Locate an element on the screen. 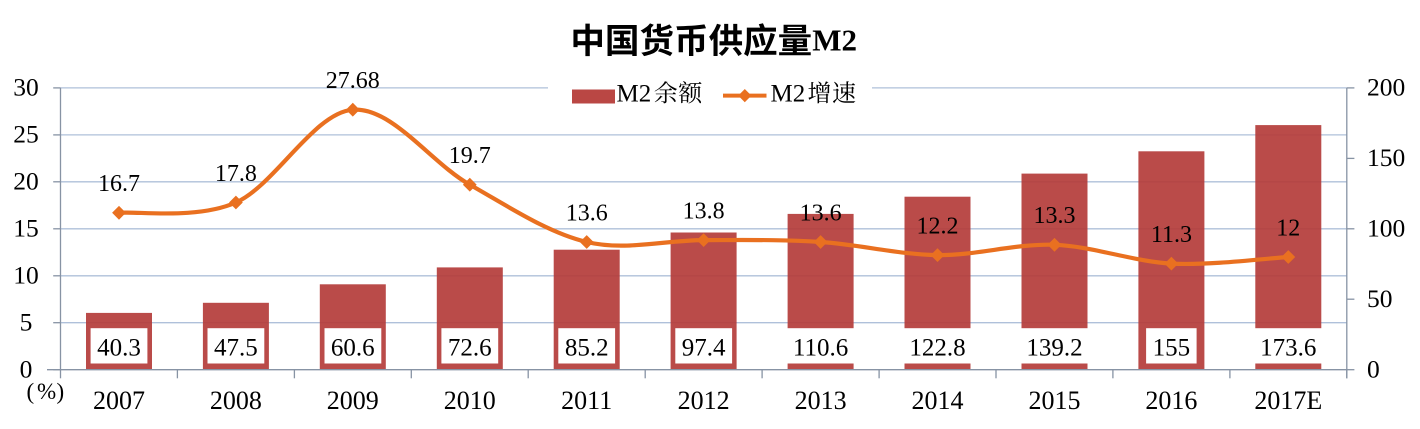 This screenshot has height=429, width=1420. svg-text: 5 is located at coordinates (26, 322).